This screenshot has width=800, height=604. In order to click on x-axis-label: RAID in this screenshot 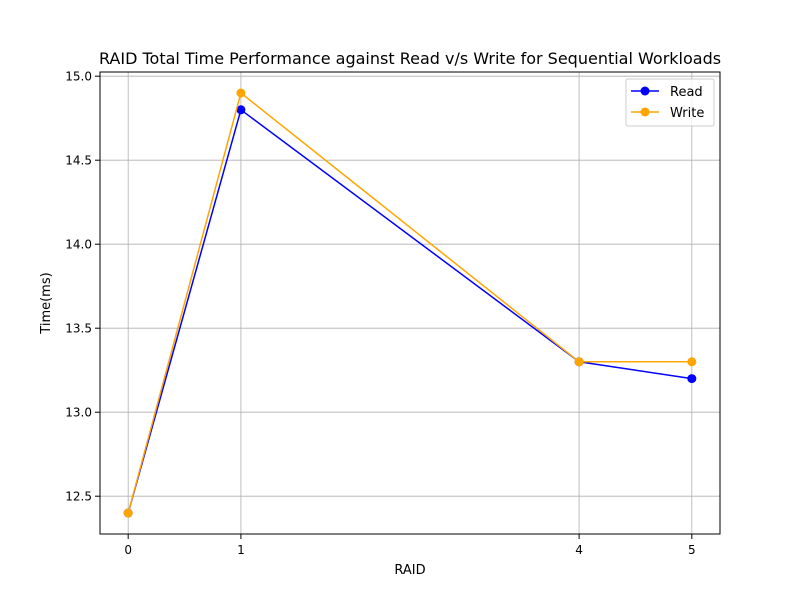, I will do `click(409, 570)`.